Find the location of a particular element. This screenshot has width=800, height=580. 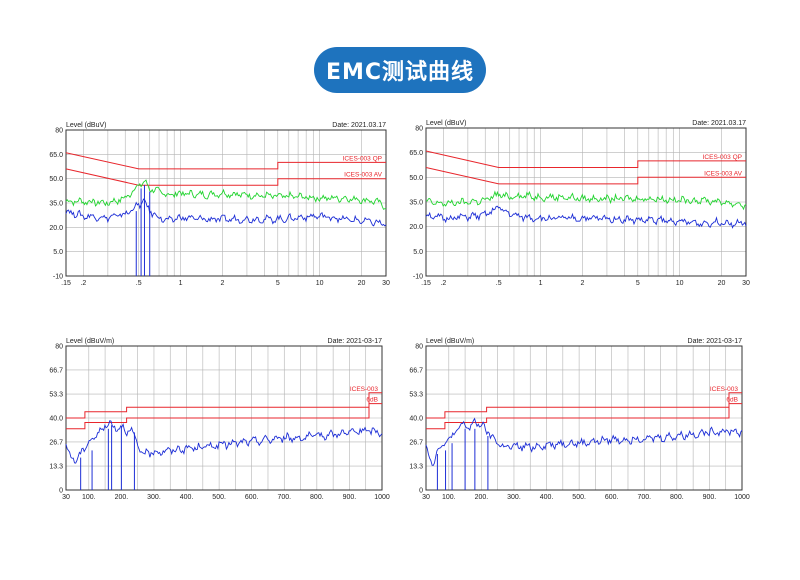

y-tick-label: 26.7 is located at coordinates (56, 442).